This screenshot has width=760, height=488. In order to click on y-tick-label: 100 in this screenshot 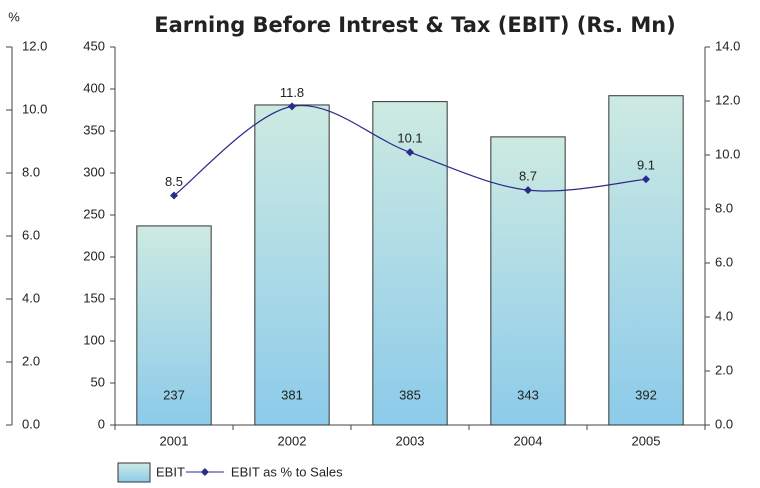, I will do `click(94, 339)`.